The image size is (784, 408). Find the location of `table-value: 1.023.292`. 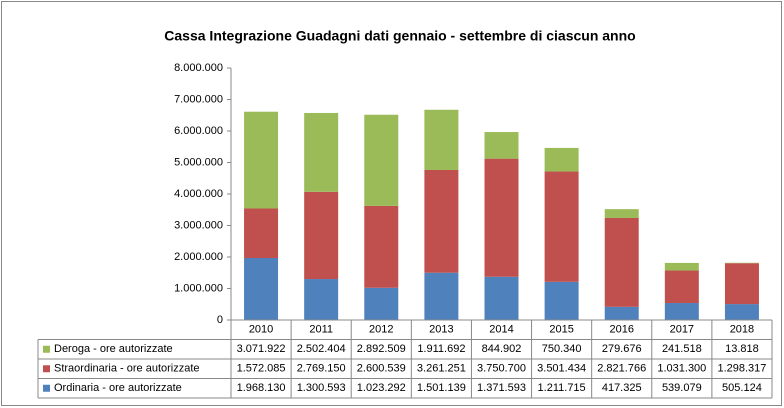

table-value: 1.023.292 is located at coordinates (381, 388).